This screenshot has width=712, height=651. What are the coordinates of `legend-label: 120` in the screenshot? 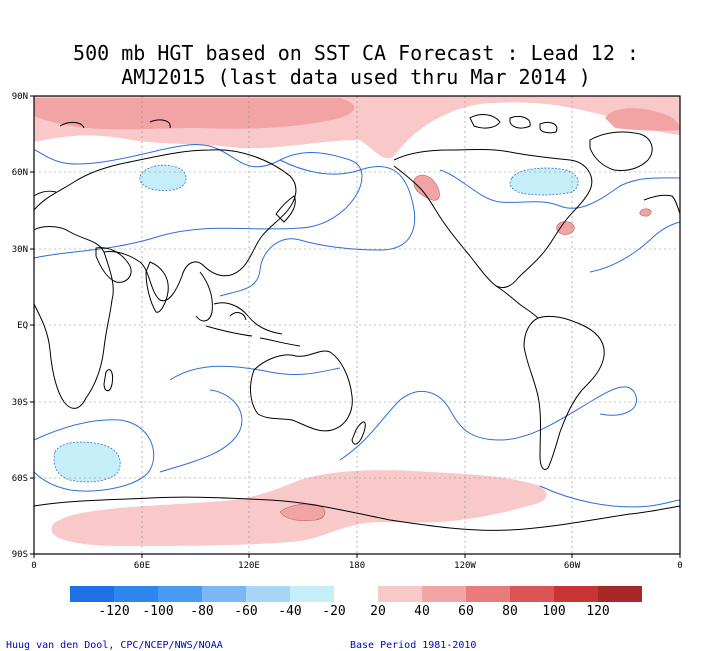 It's located at (598, 611).